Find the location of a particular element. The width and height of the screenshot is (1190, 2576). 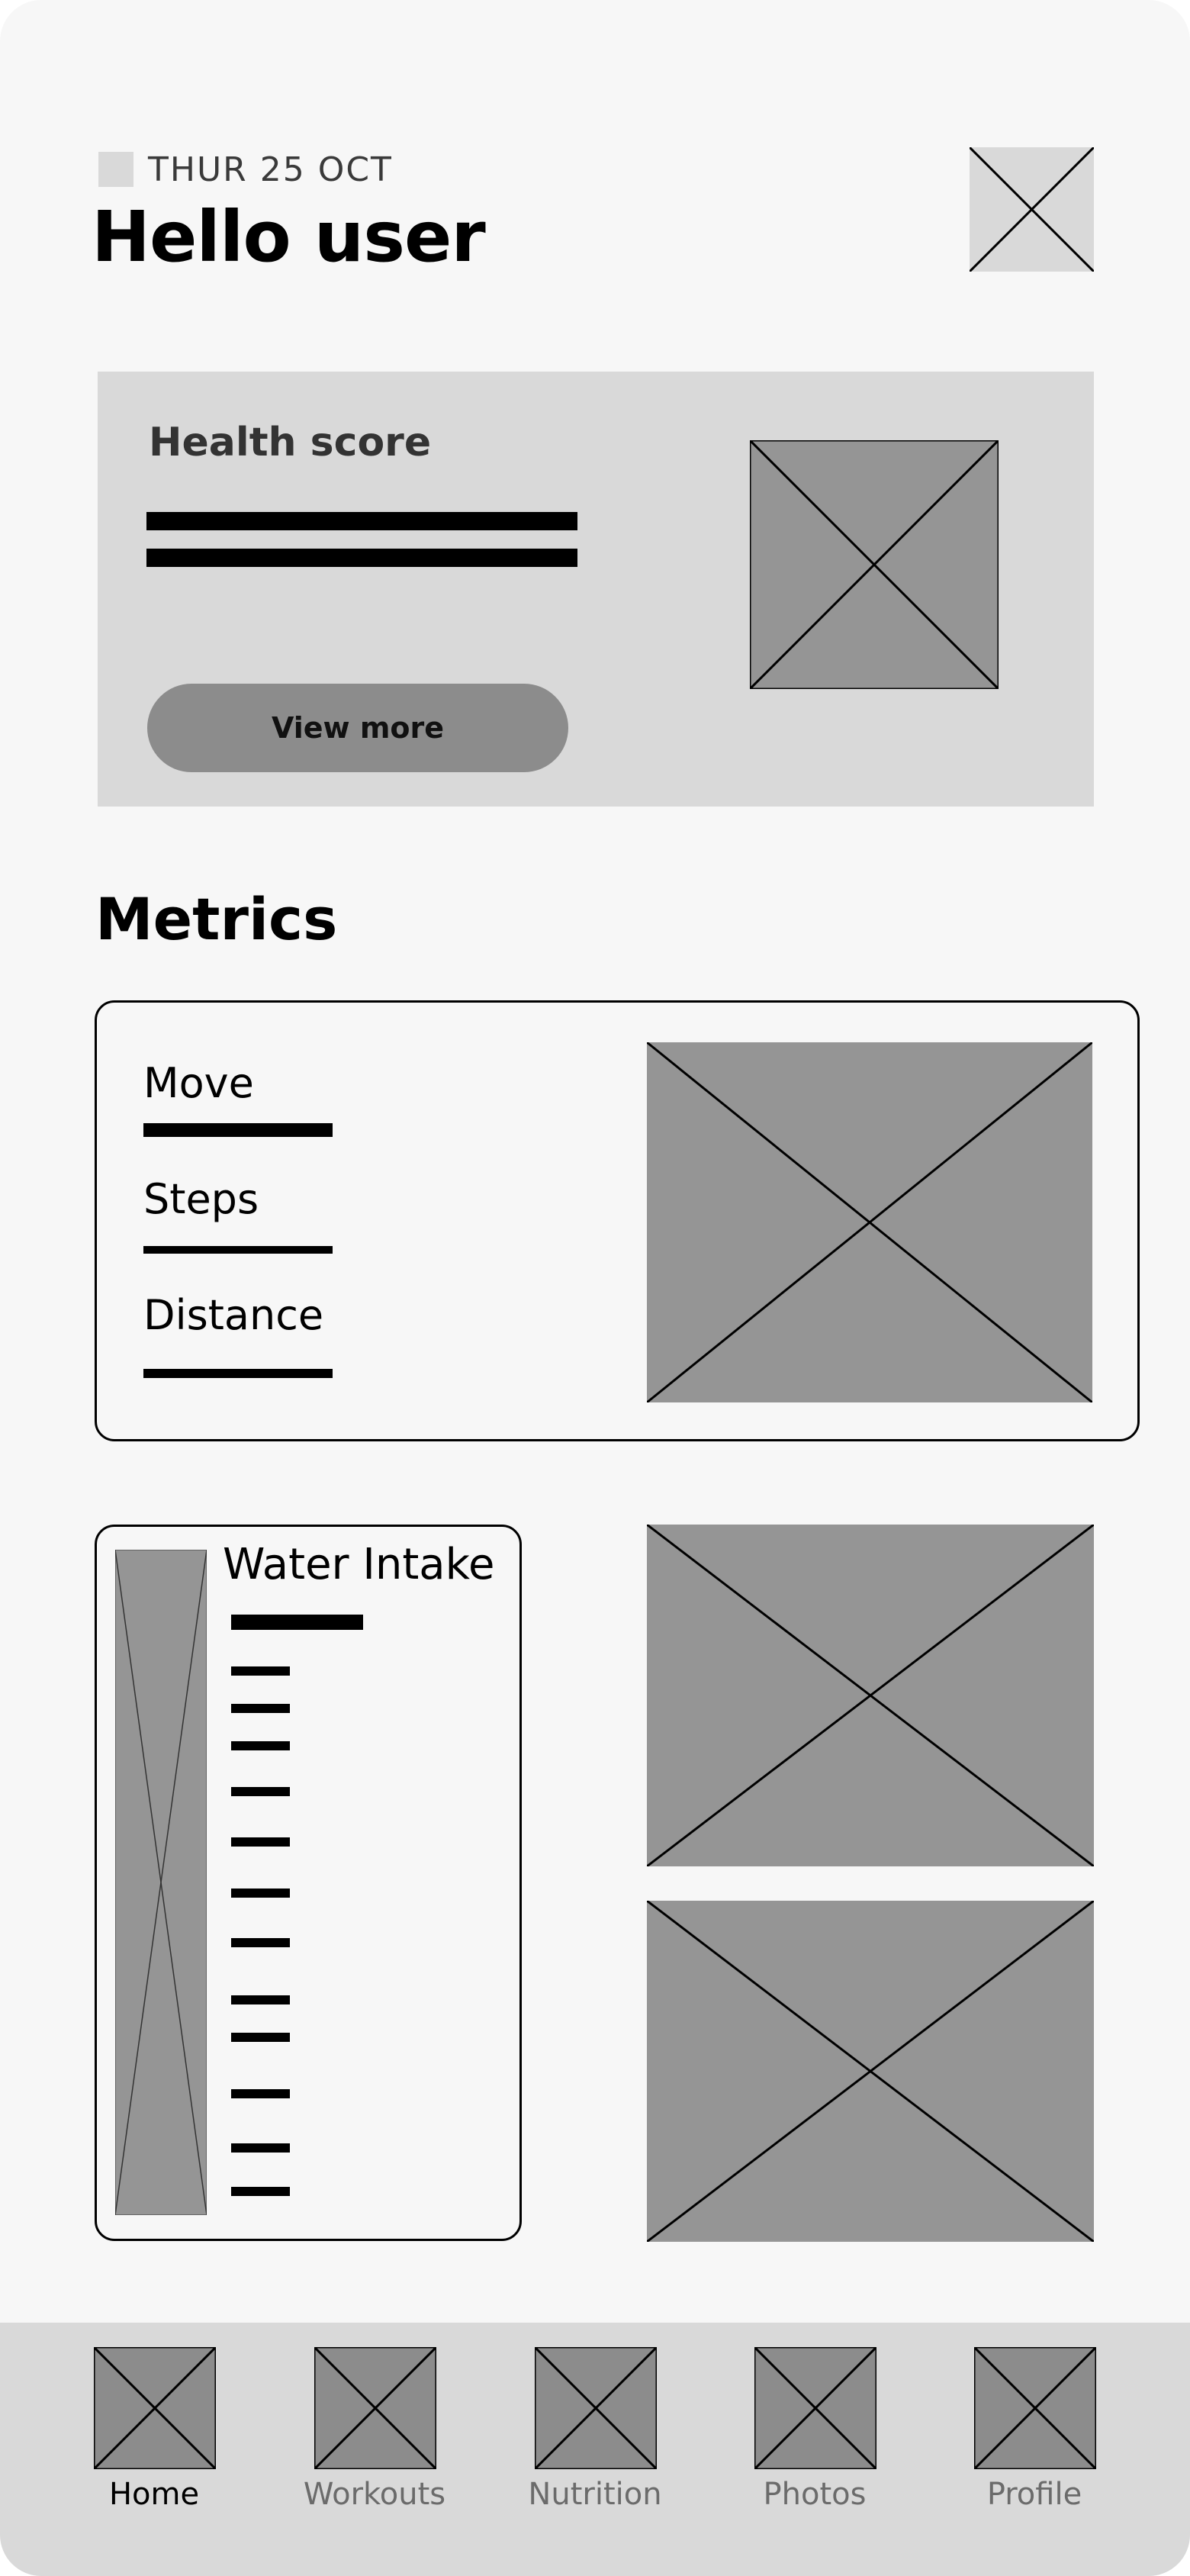

metrics-heading: Metrics is located at coordinates (216, 919).